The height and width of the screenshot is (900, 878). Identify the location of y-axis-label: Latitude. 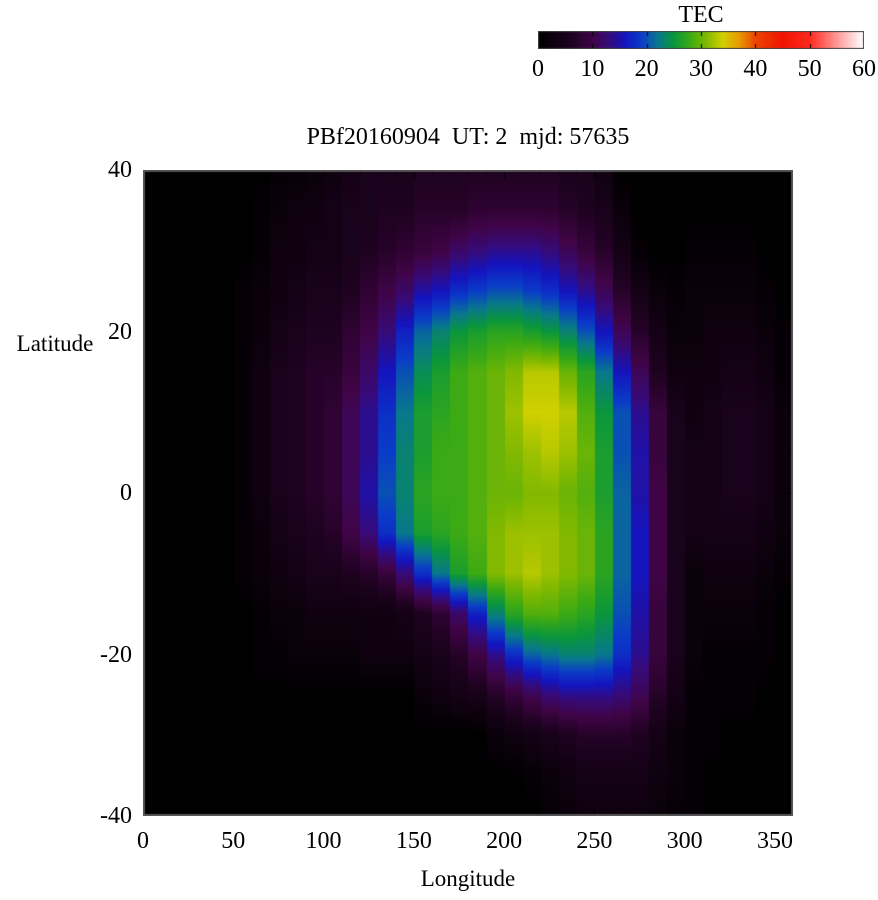
(55, 343).